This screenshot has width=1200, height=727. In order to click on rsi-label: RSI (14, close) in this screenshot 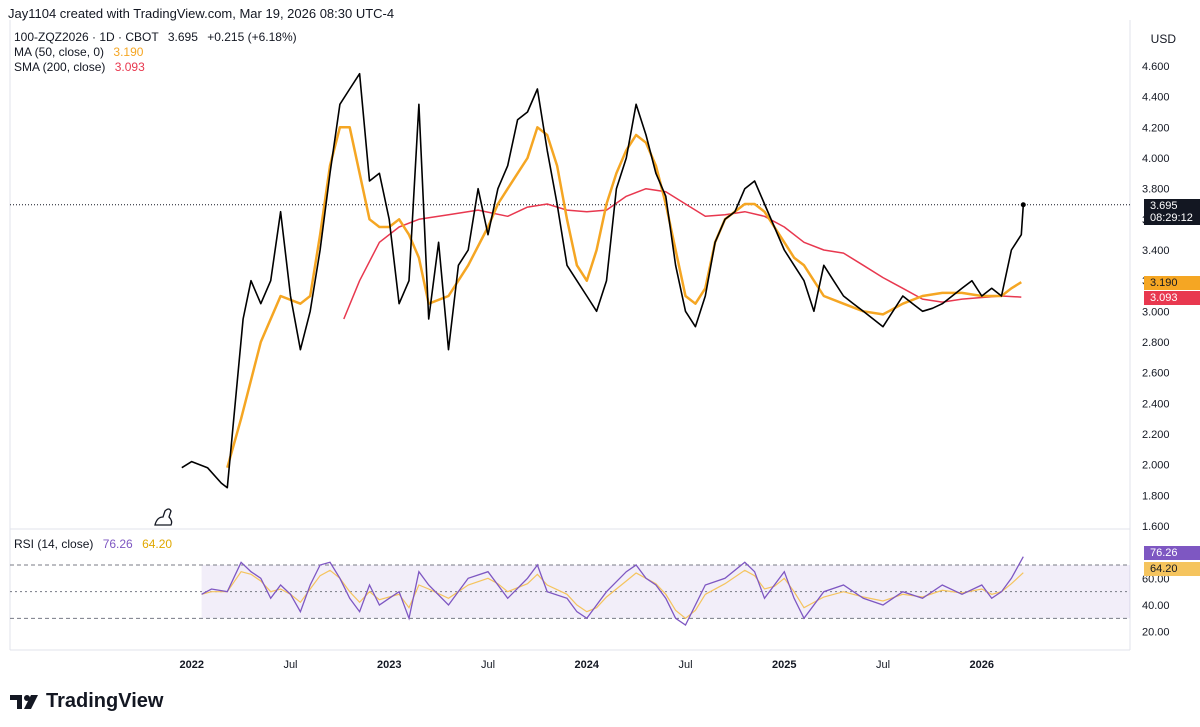, I will do `click(54, 544)`.